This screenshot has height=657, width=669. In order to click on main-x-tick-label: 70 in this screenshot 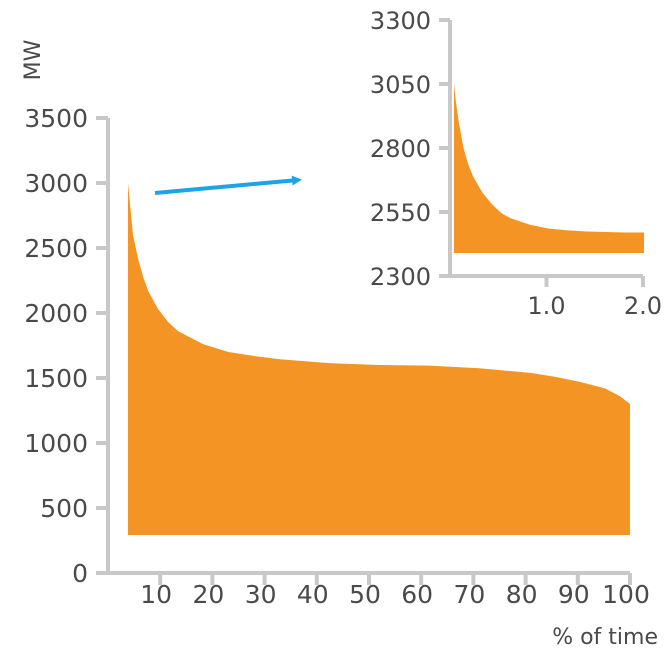, I will do `click(469, 594)`.